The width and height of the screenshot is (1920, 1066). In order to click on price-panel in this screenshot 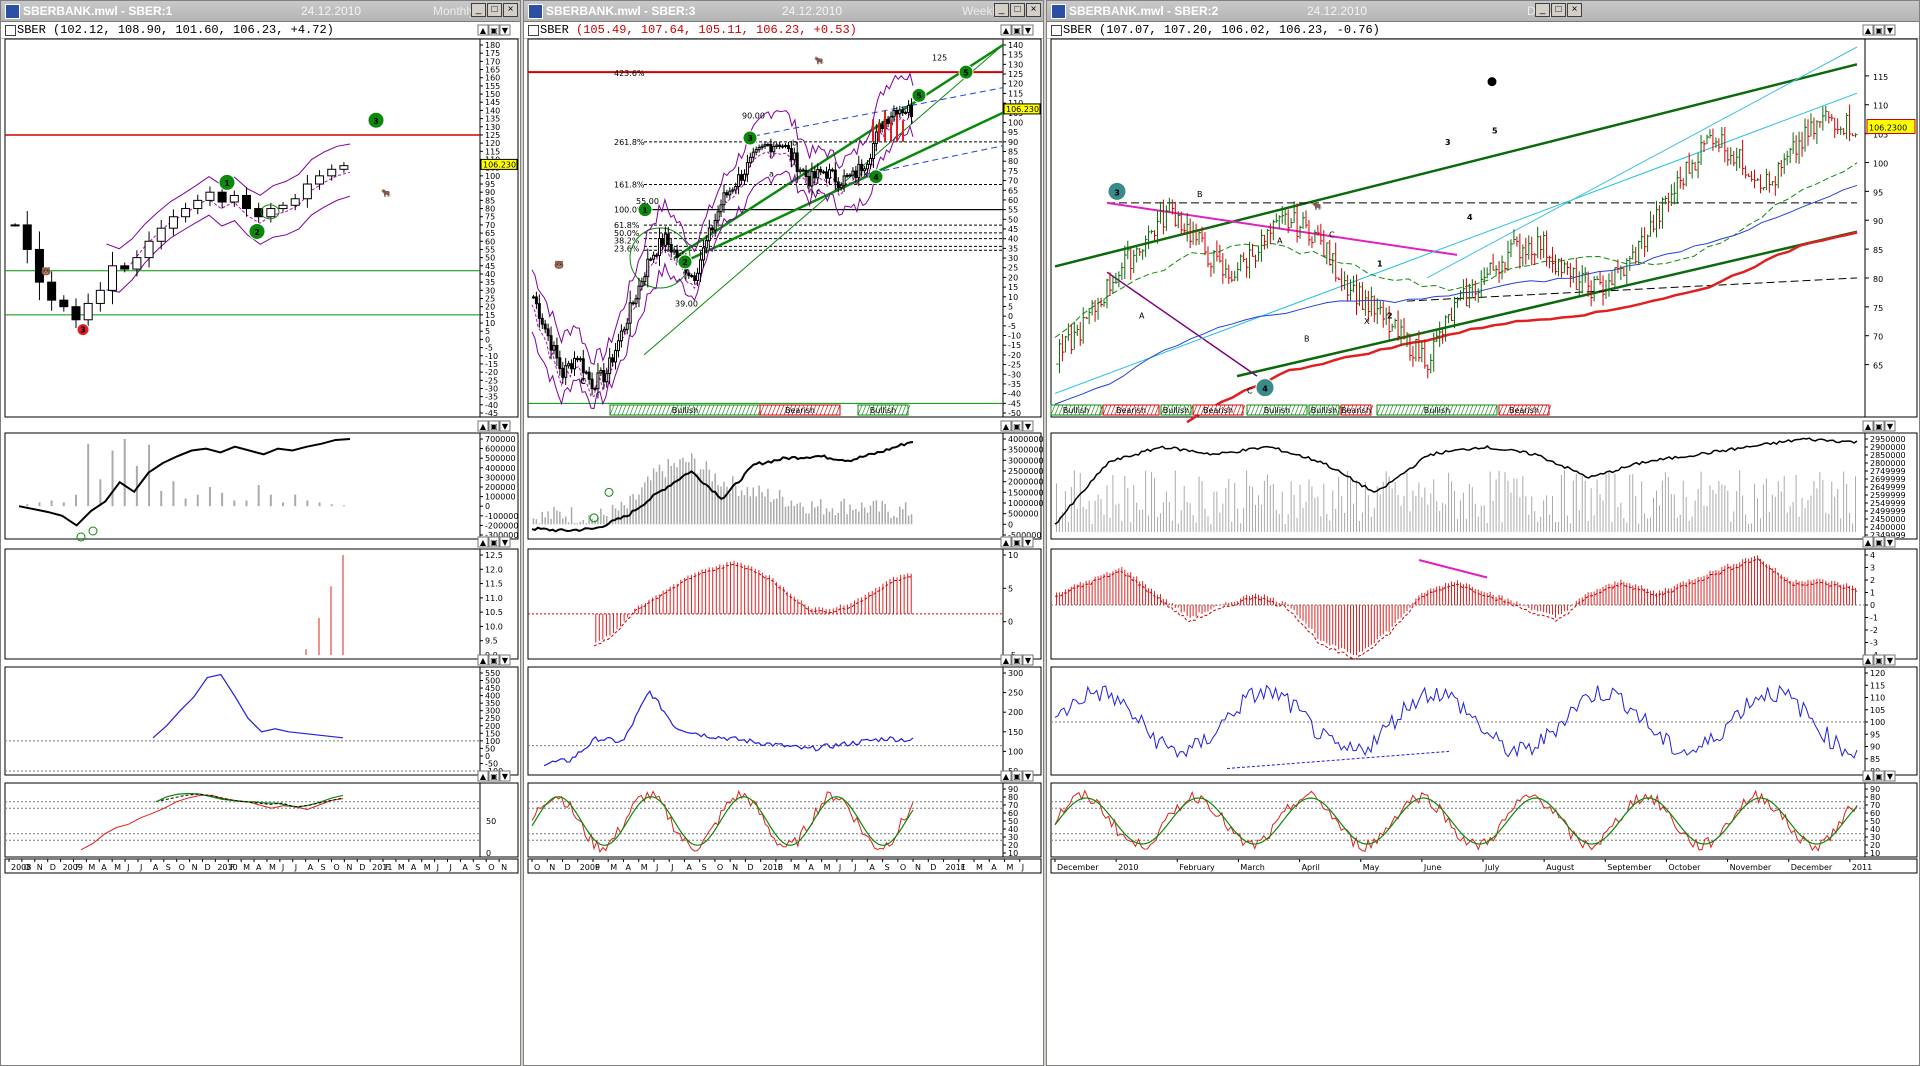, I will do `click(784, 228)`.